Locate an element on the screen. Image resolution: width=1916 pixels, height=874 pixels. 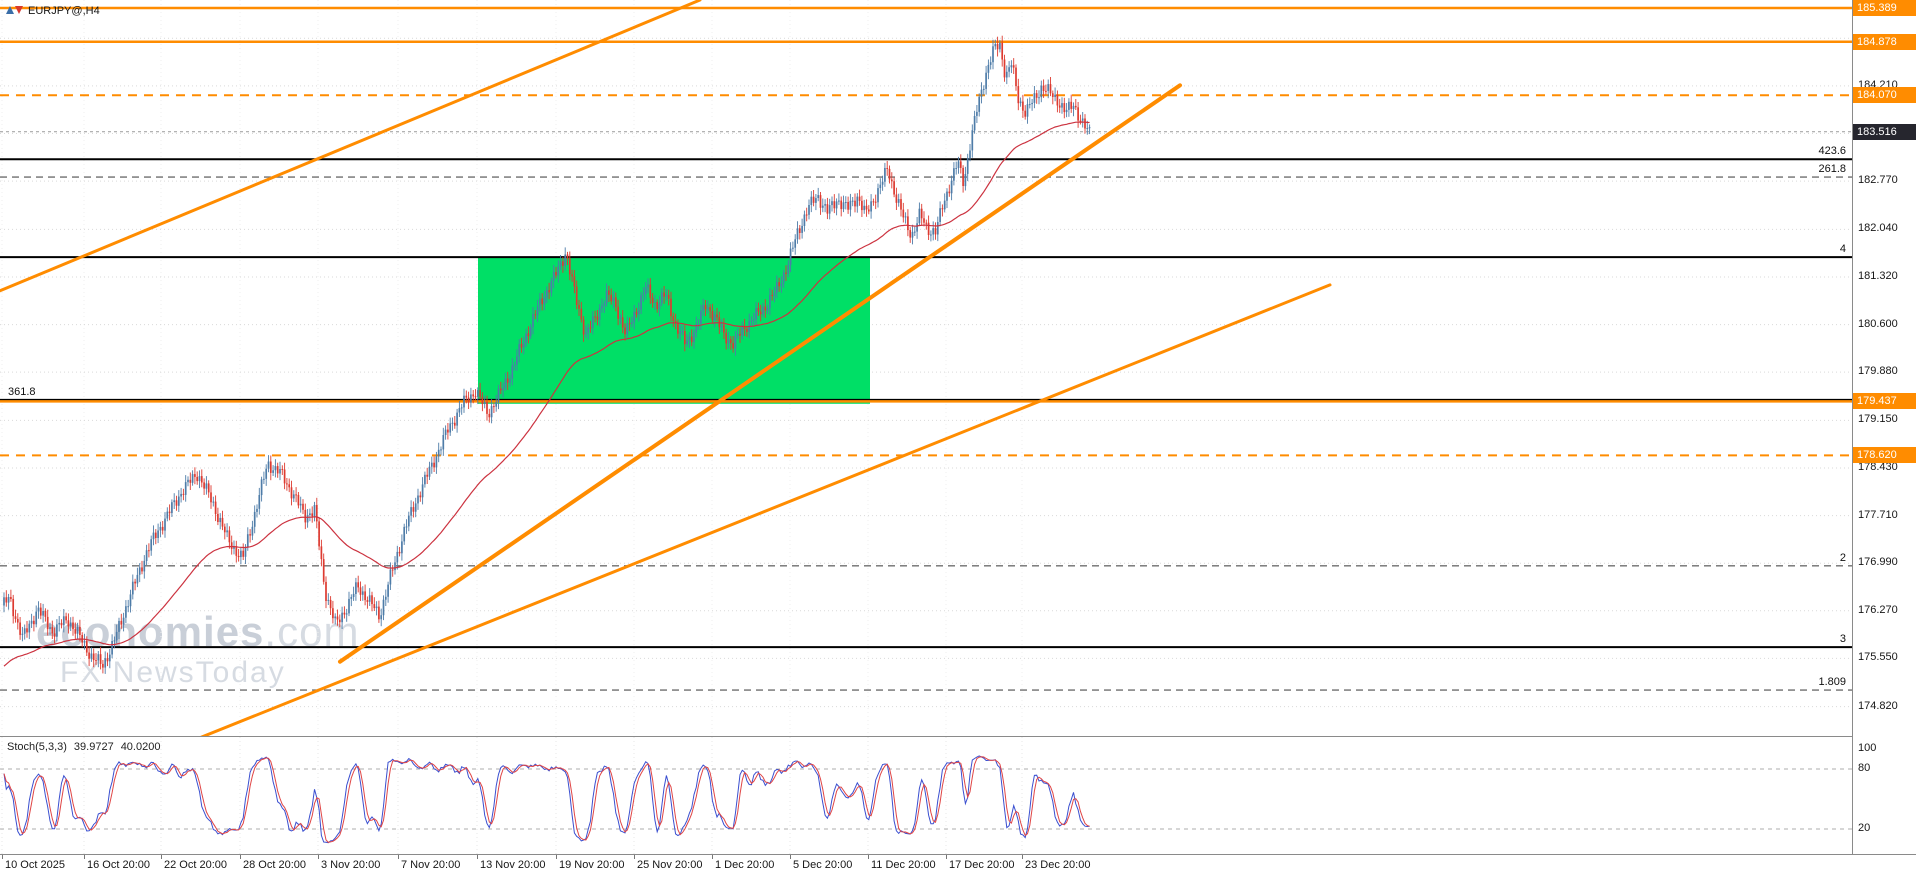
price-axis-label: 179.880 is located at coordinates (1878, 371).